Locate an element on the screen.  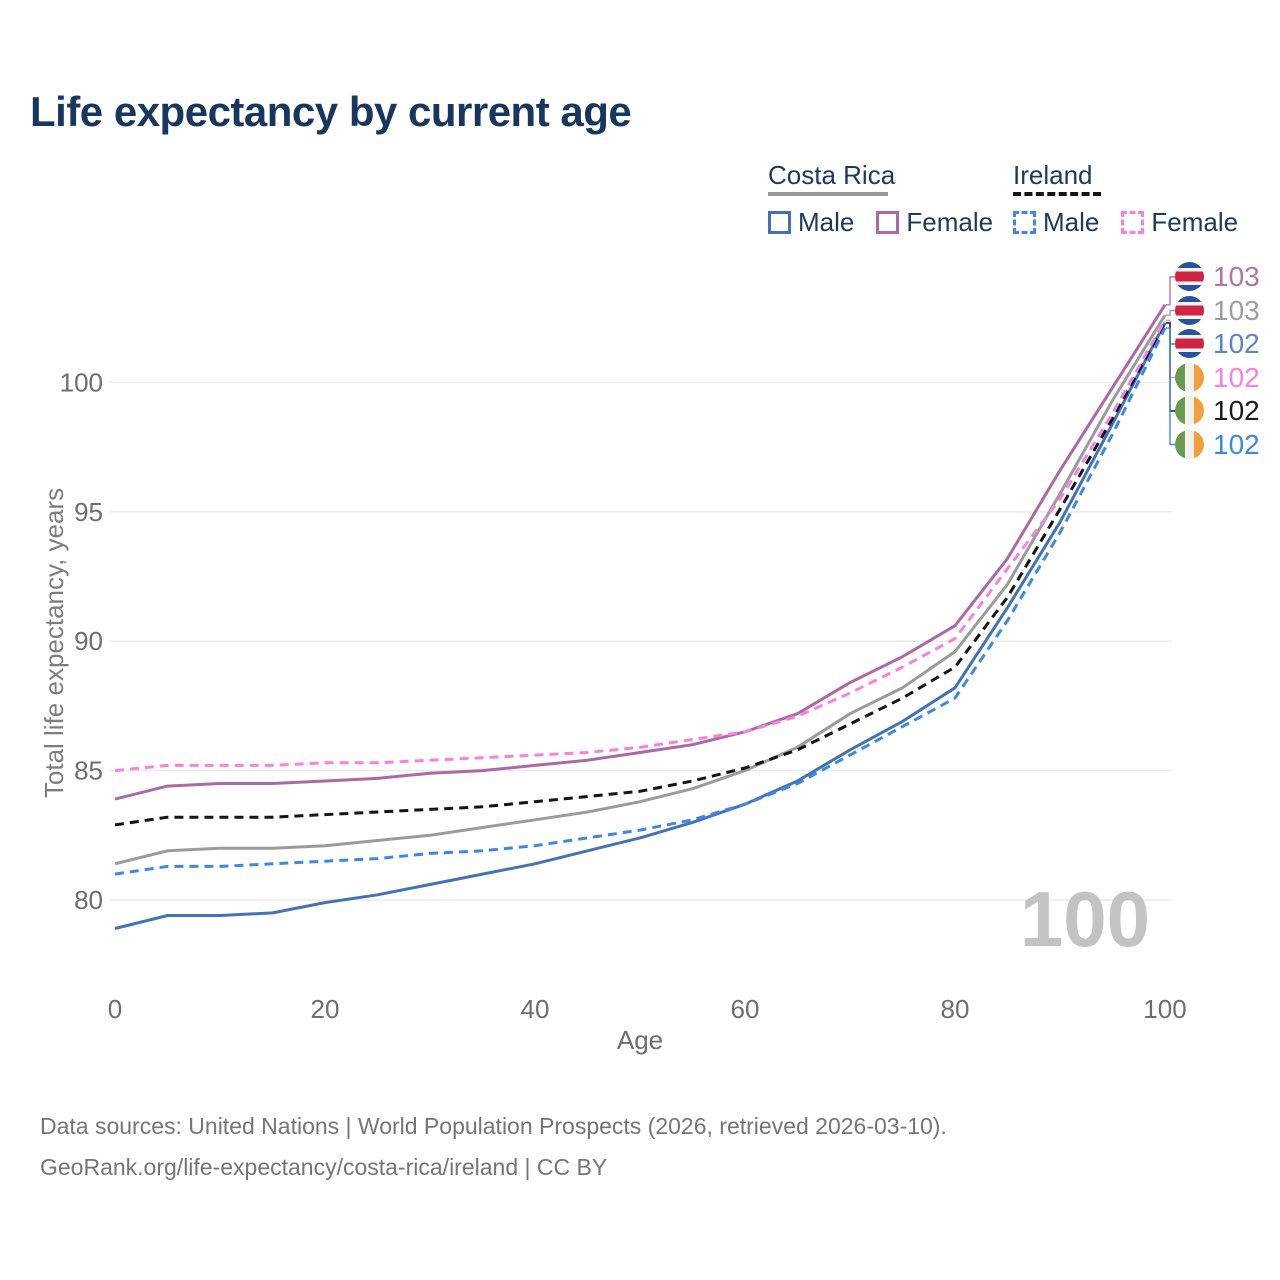
legend-item-costa-rica-male: Male is located at coordinates (811, 222).